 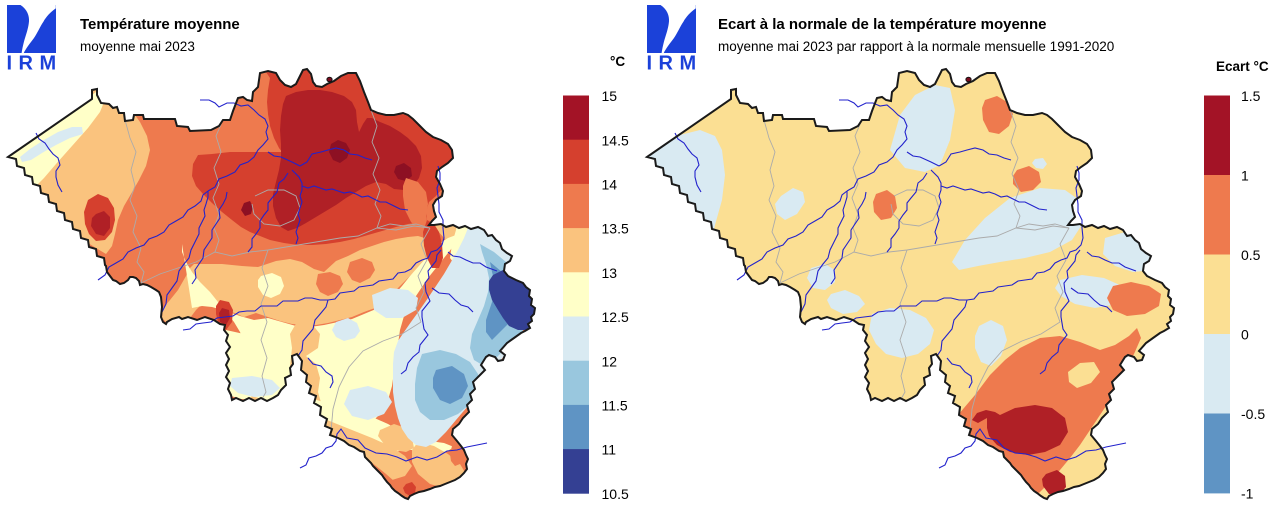 What do you see at coordinates (610, 96) in the screenshot?
I see `svg-text: 15` at bounding box center [610, 96].